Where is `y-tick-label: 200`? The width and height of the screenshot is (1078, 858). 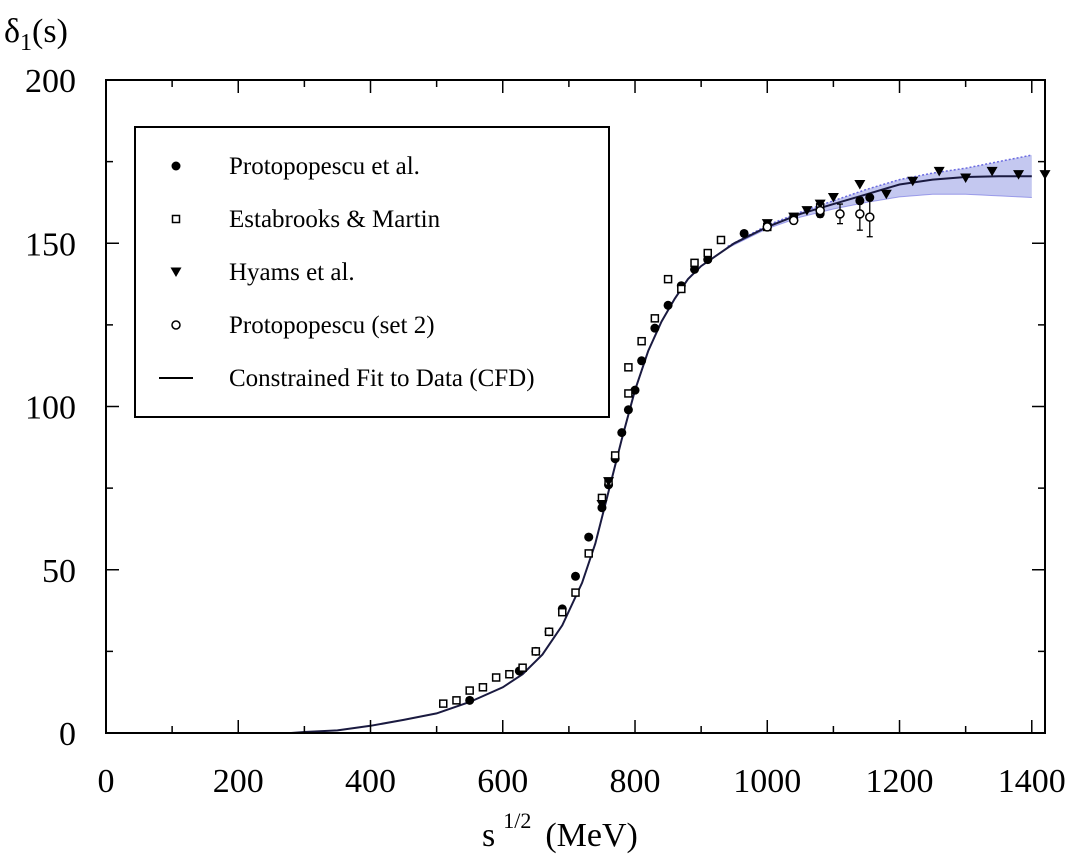 y-tick-label: 200 is located at coordinates (50, 81).